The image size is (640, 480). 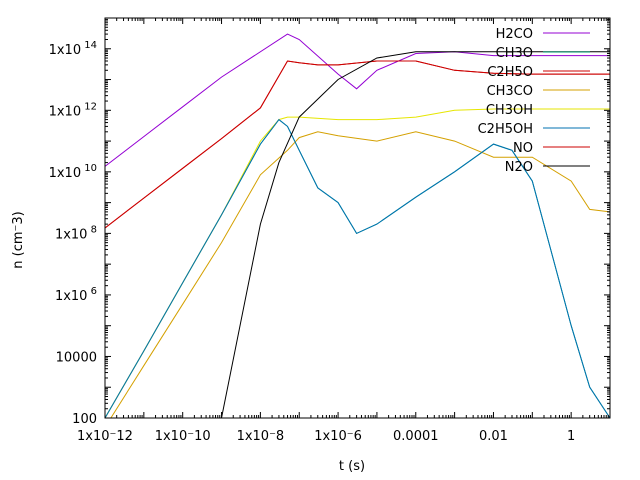 What do you see at coordinates (571, 436) in the screenshot?
I see `x-tick-label: 1` at bounding box center [571, 436].